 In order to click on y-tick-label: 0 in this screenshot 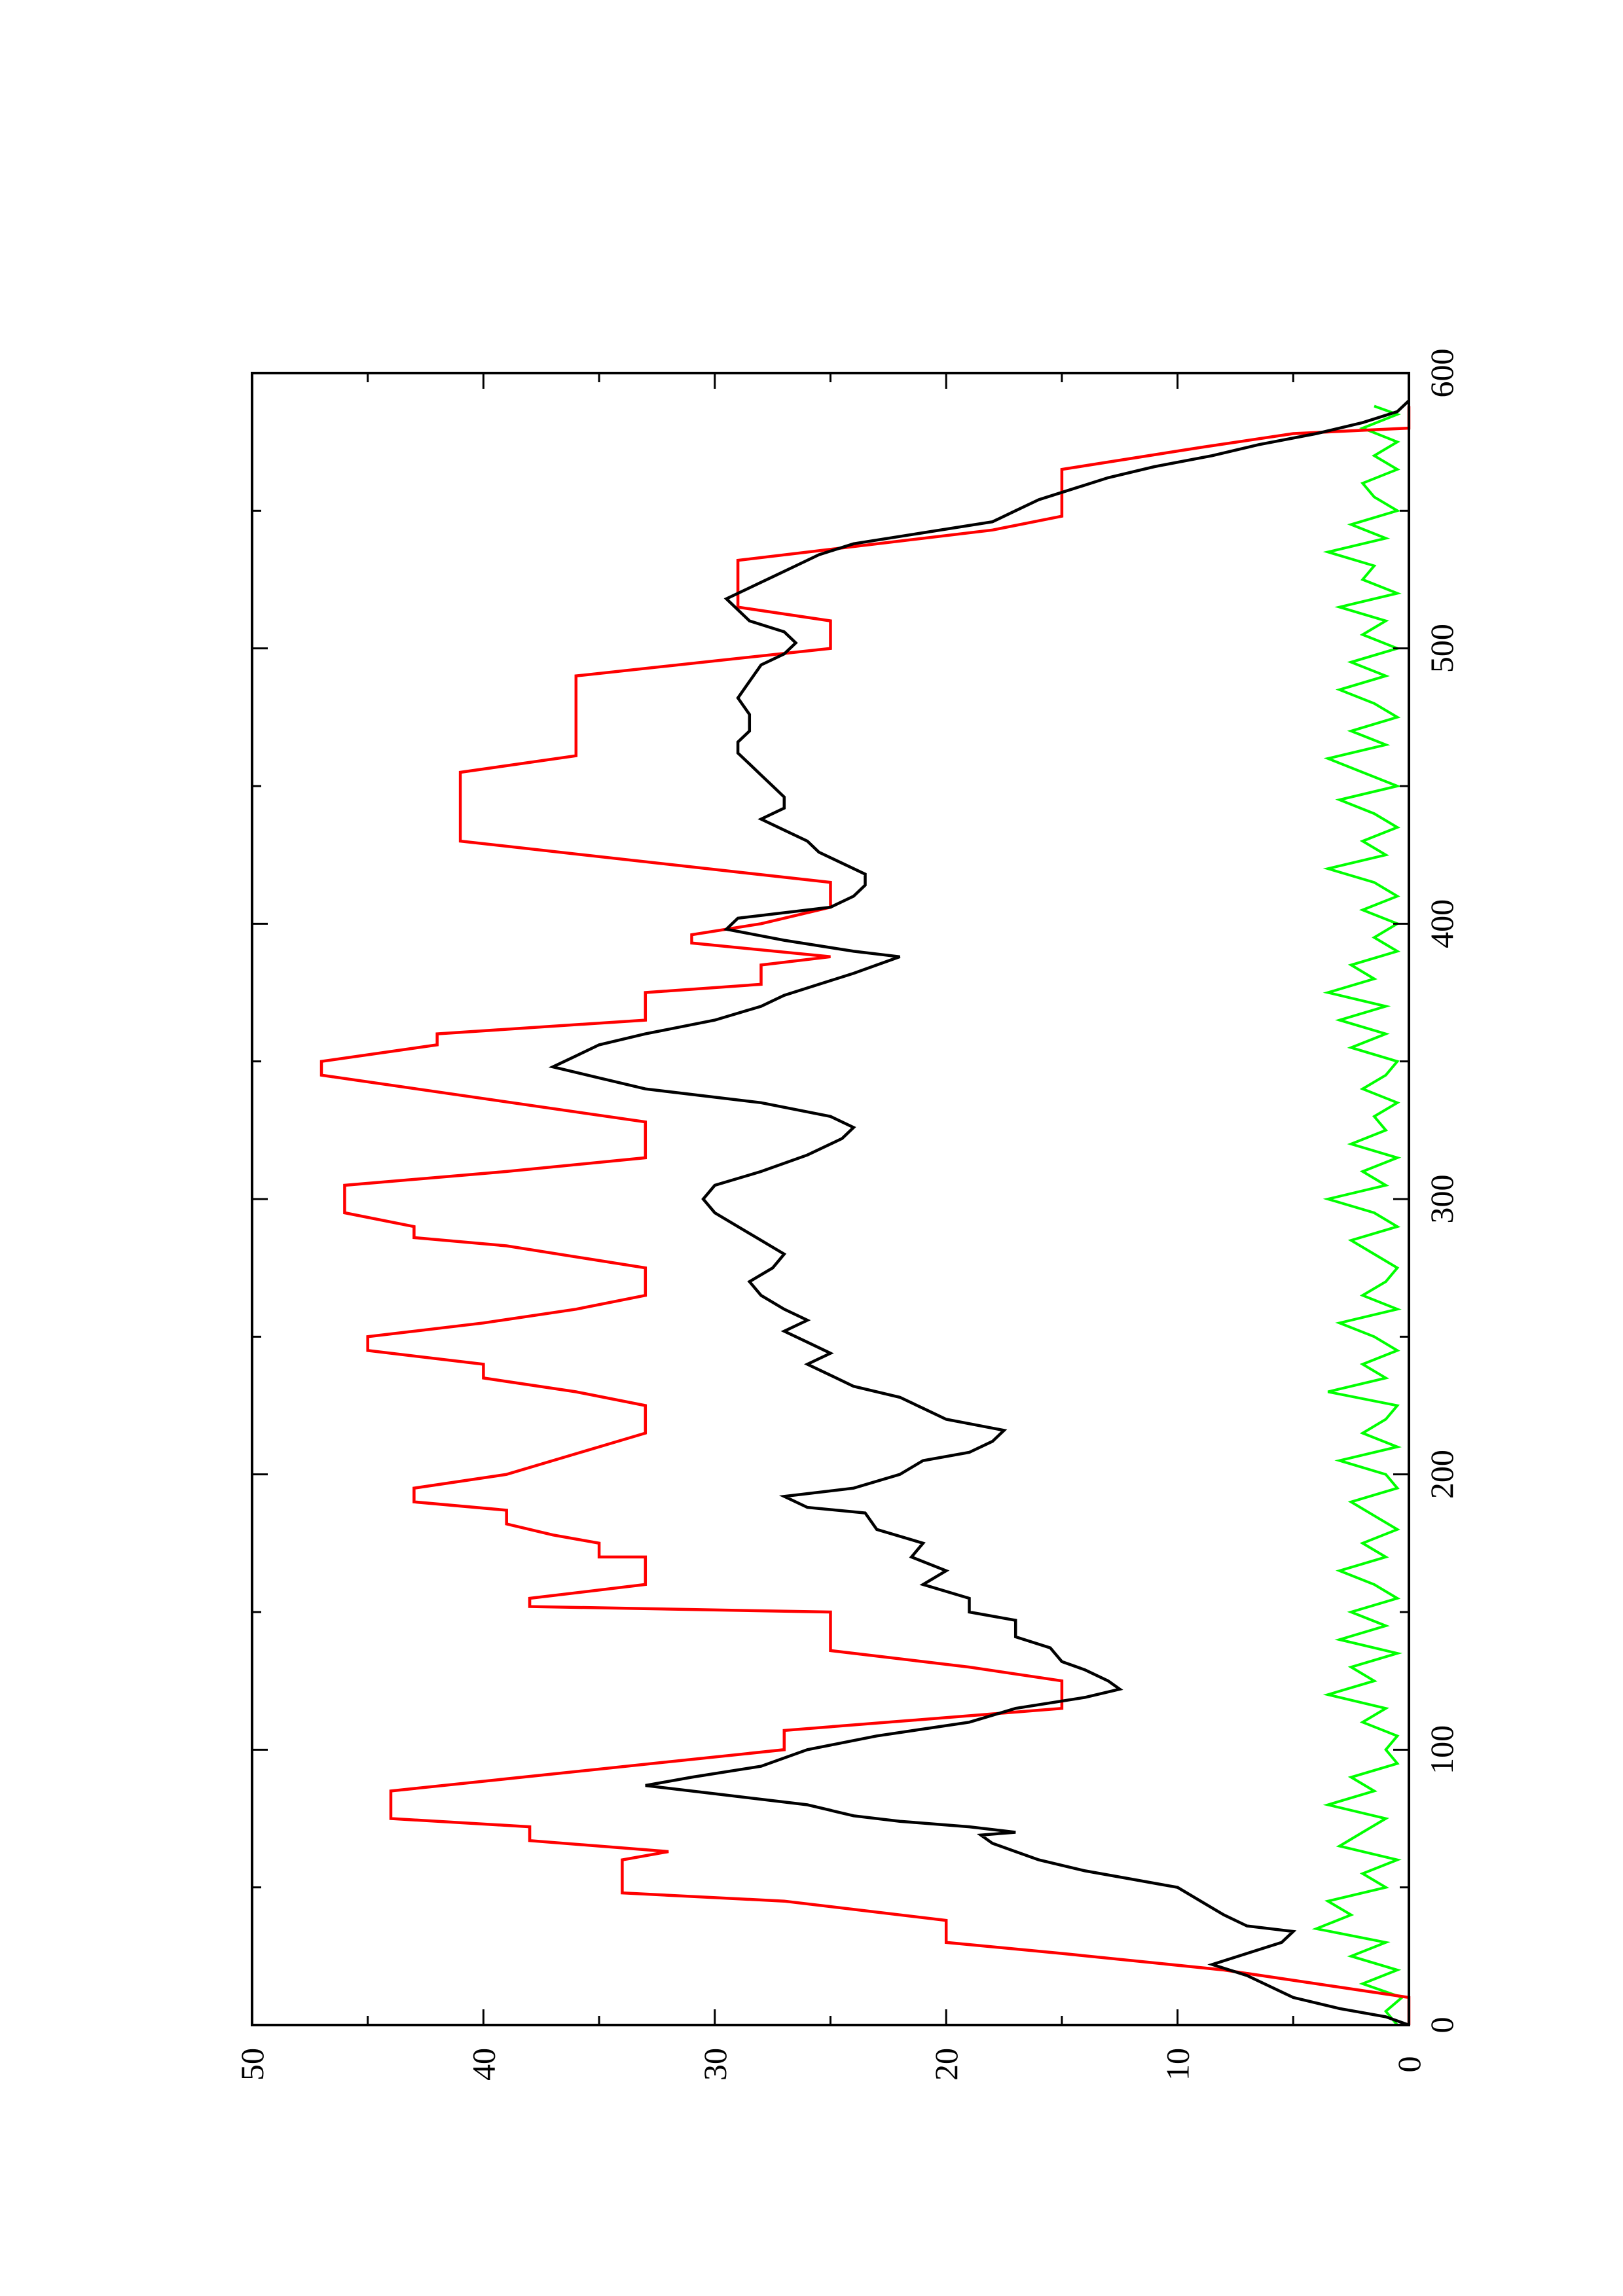, I will do `click(1409, 2064)`.